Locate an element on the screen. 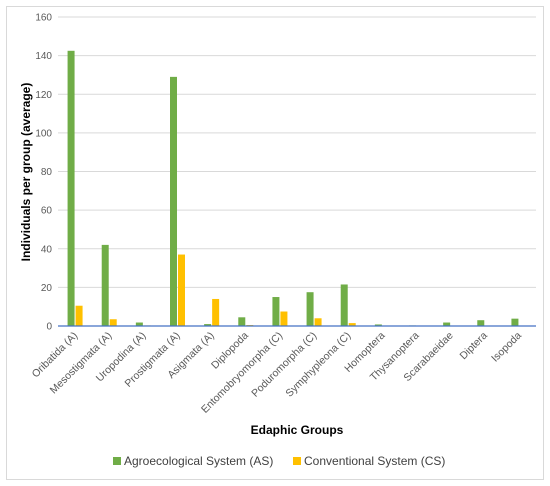 The height and width of the screenshot is (486, 550). y-tick-label: 40 is located at coordinates (47, 249).